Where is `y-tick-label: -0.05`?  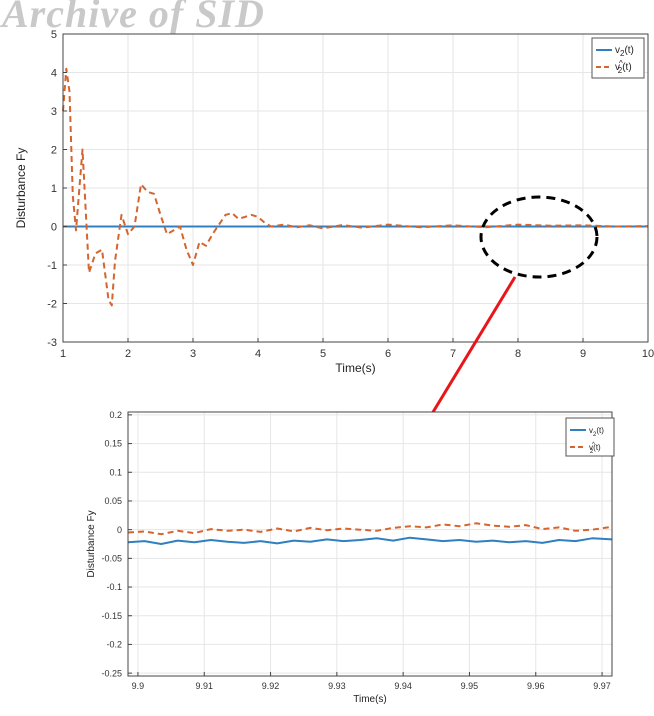 y-tick-label: -0.05 is located at coordinates (111, 558).